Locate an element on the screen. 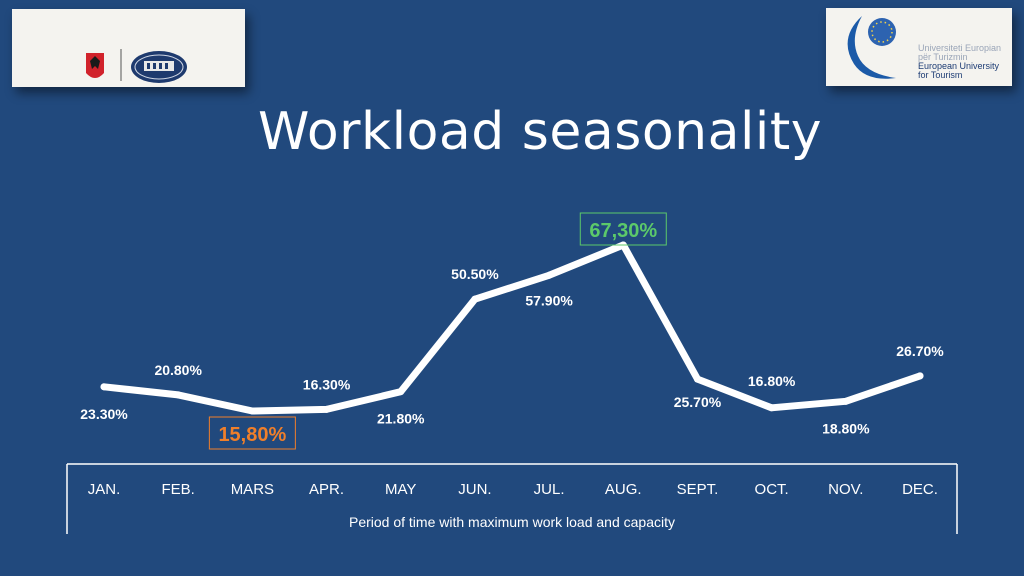  x-tick-label-5: JUN. is located at coordinates (474, 489).